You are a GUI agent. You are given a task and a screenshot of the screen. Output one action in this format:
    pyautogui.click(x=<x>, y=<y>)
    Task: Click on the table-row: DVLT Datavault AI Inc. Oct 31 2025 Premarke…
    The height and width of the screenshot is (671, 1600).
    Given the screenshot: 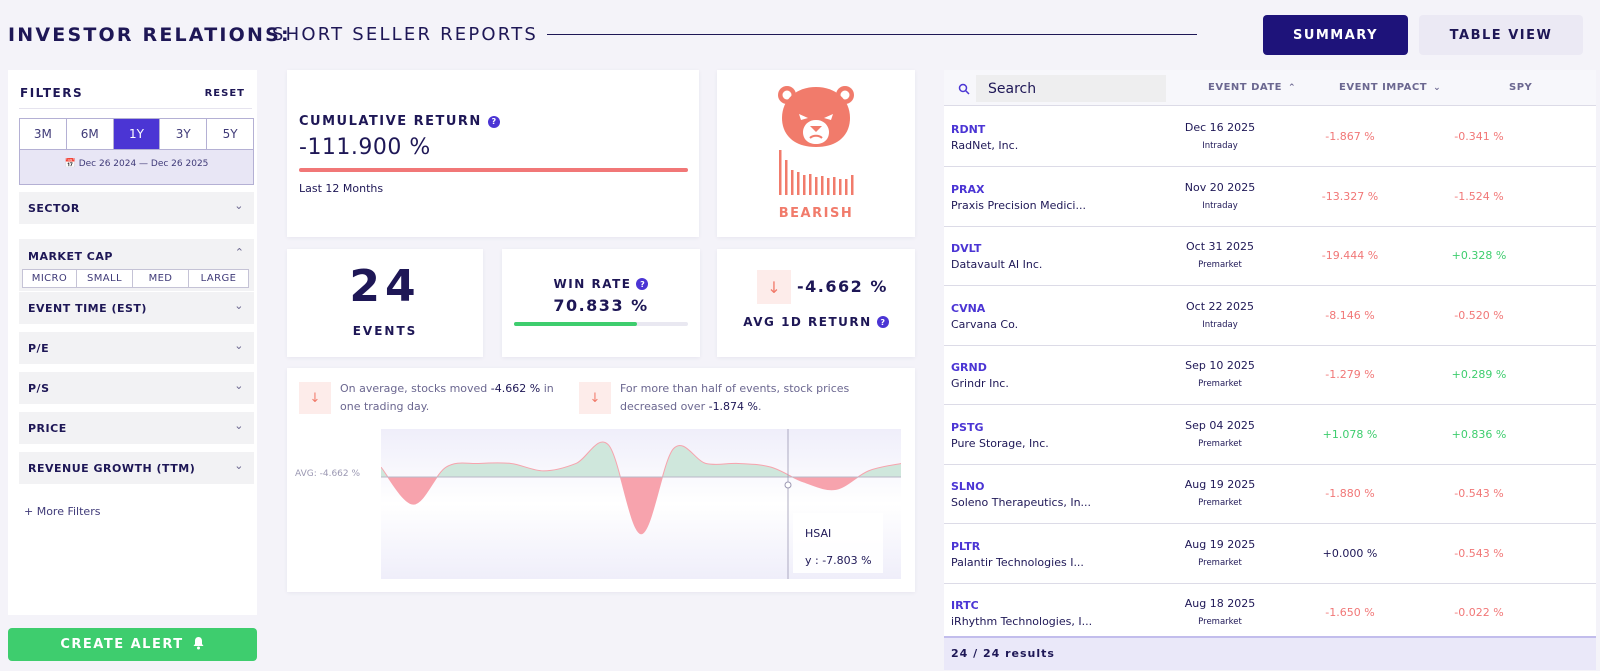 What is the action you would take?
    pyautogui.click(x=1270, y=256)
    